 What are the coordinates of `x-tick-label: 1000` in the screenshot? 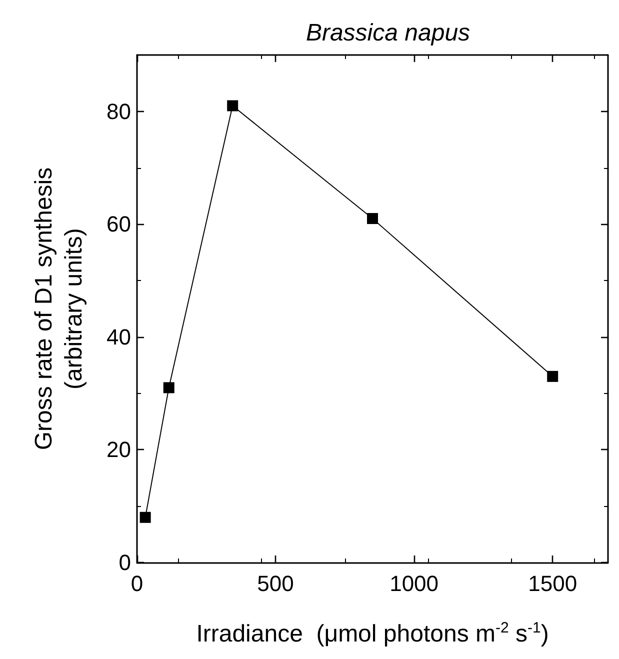 It's located at (414, 583).